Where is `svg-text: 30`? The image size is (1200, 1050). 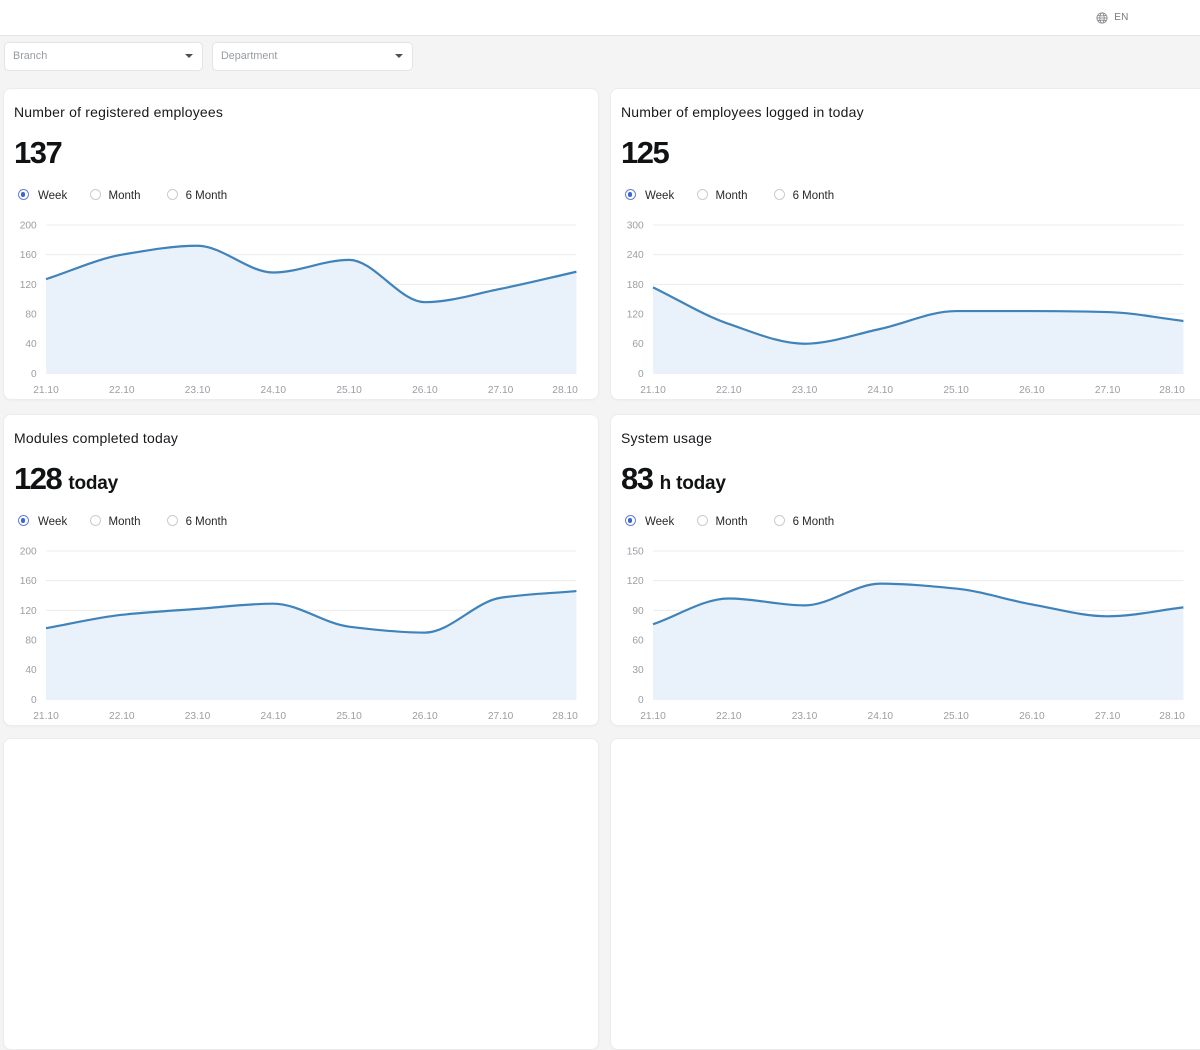 svg-text: 30 is located at coordinates (638, 670).